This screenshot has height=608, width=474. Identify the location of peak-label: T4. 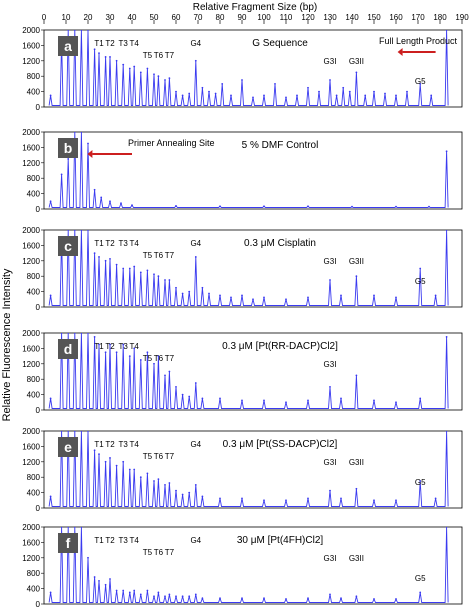
(135, 444).